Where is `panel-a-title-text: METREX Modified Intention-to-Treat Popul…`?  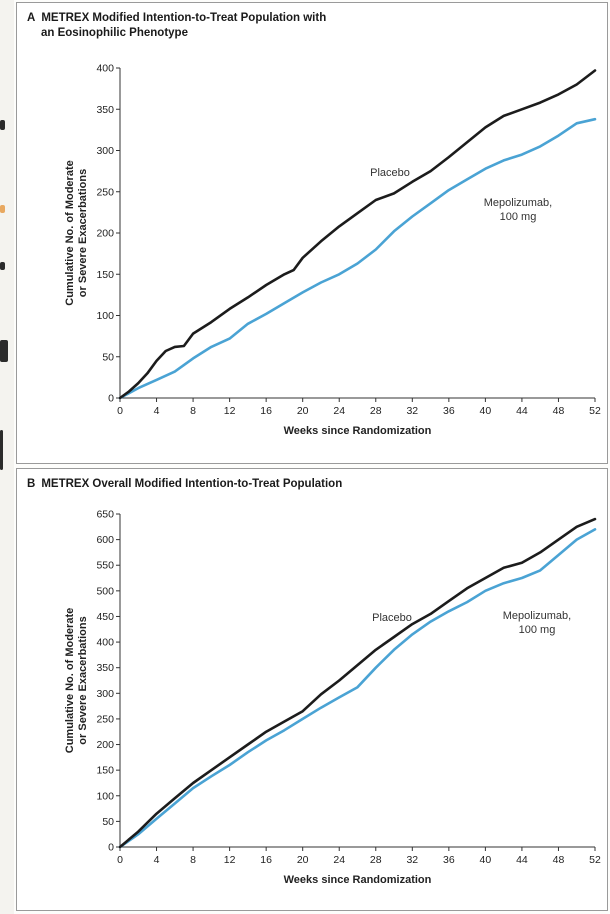 panel-a-title-text: METREX Modified Intention-to-Treat Popul… is located at coordinates (184, 18).